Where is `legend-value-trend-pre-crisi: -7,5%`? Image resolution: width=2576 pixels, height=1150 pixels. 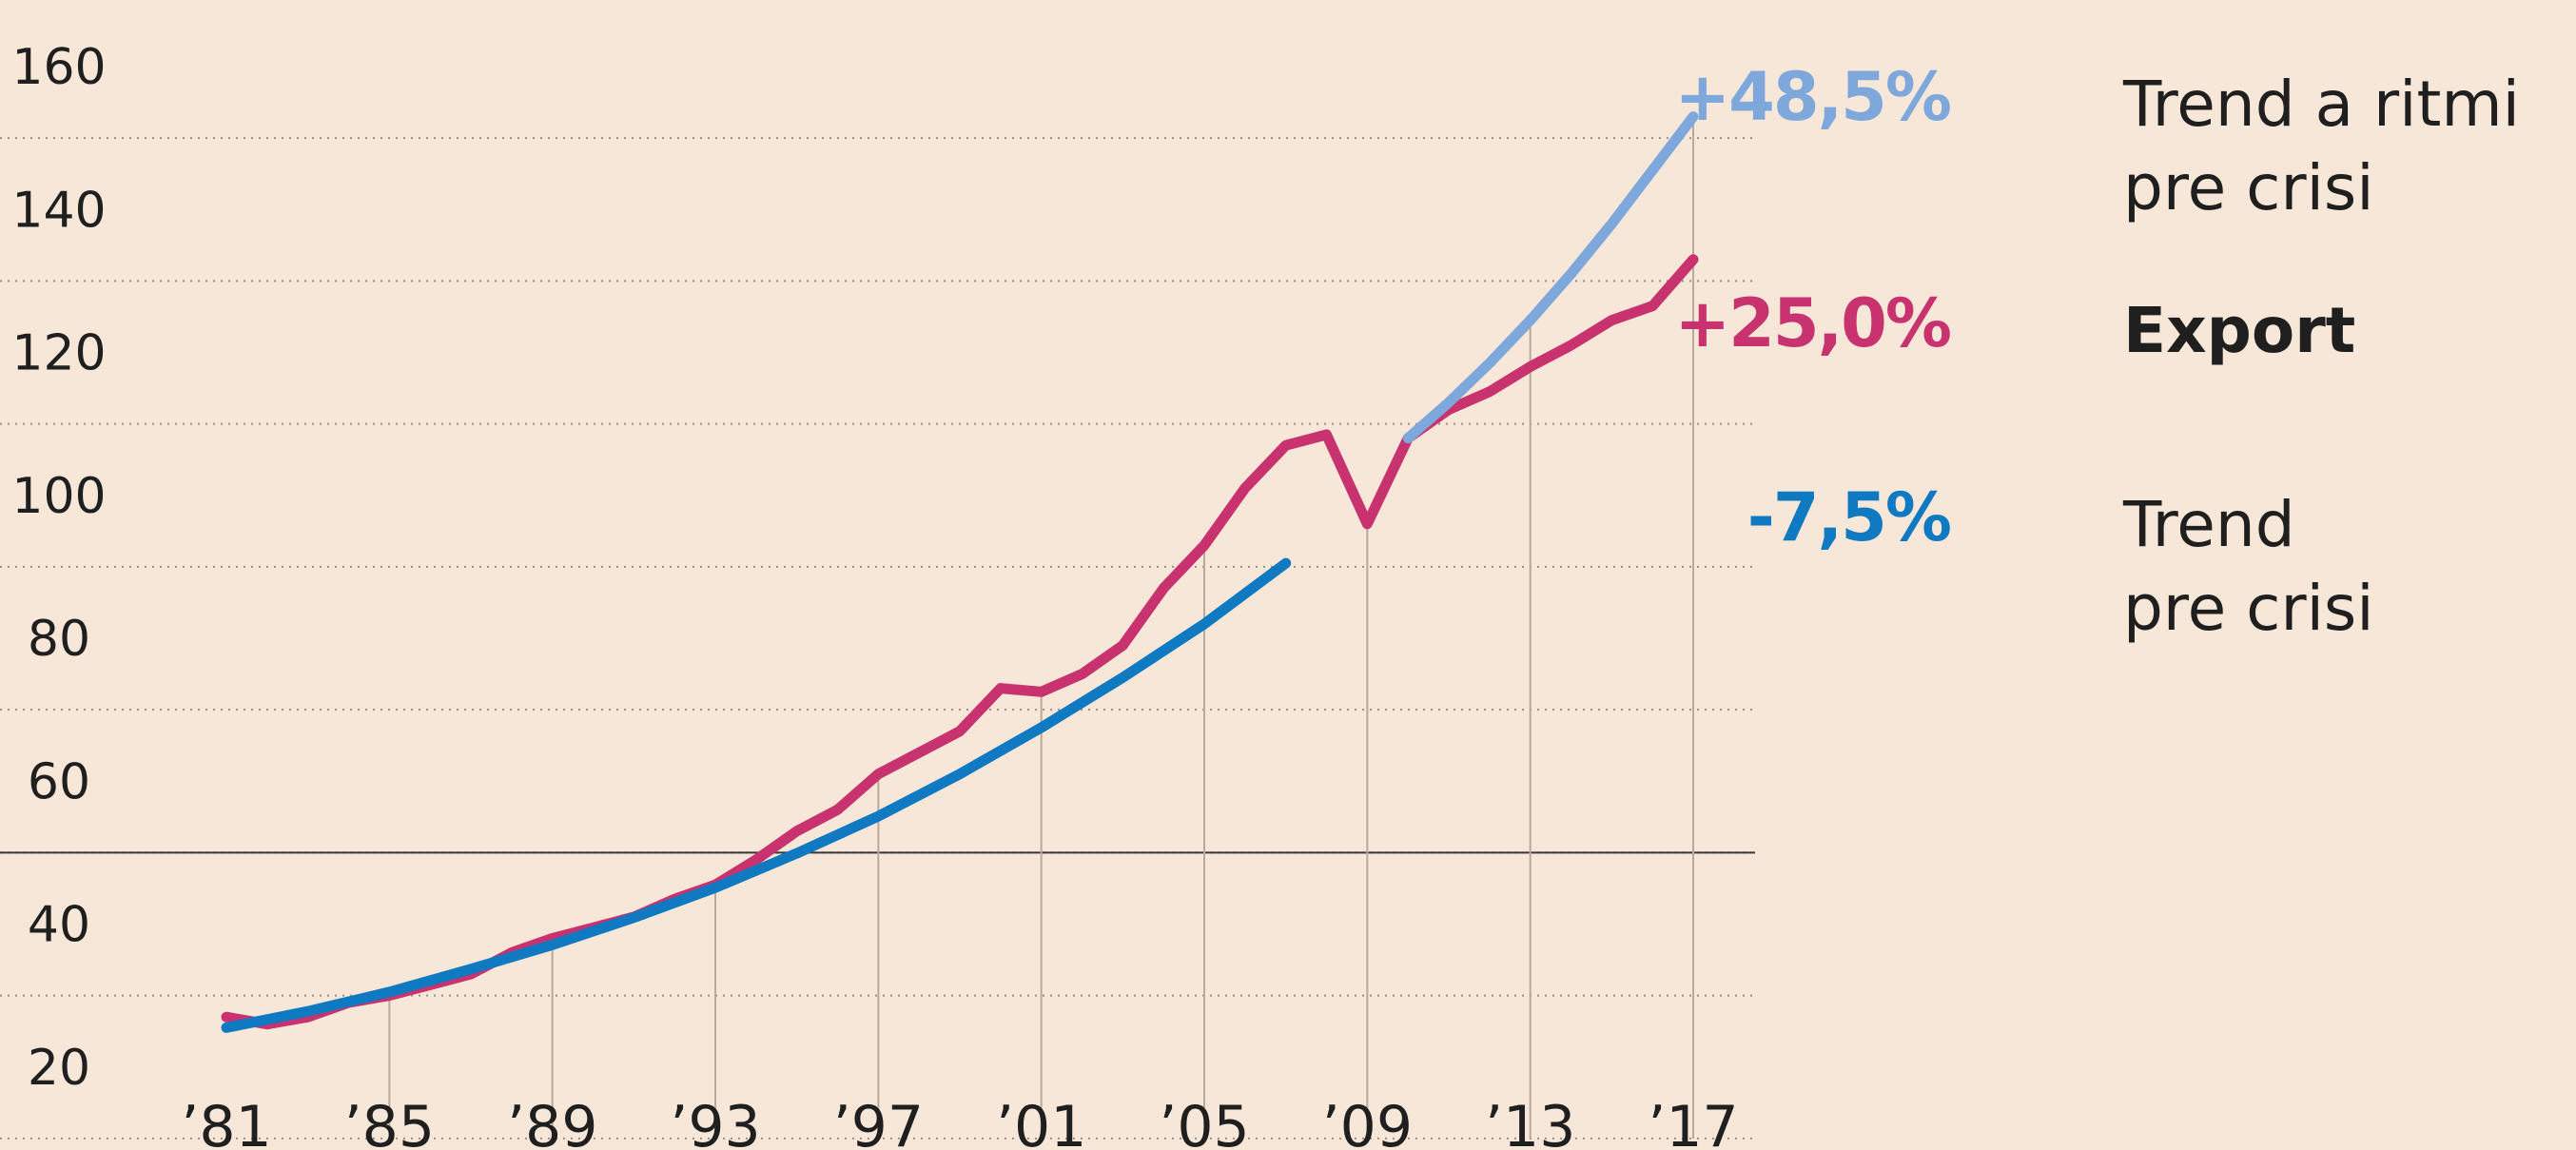 legend-value-trend-pre-crisi: -7,5% is located at coordinates (1850, 517).